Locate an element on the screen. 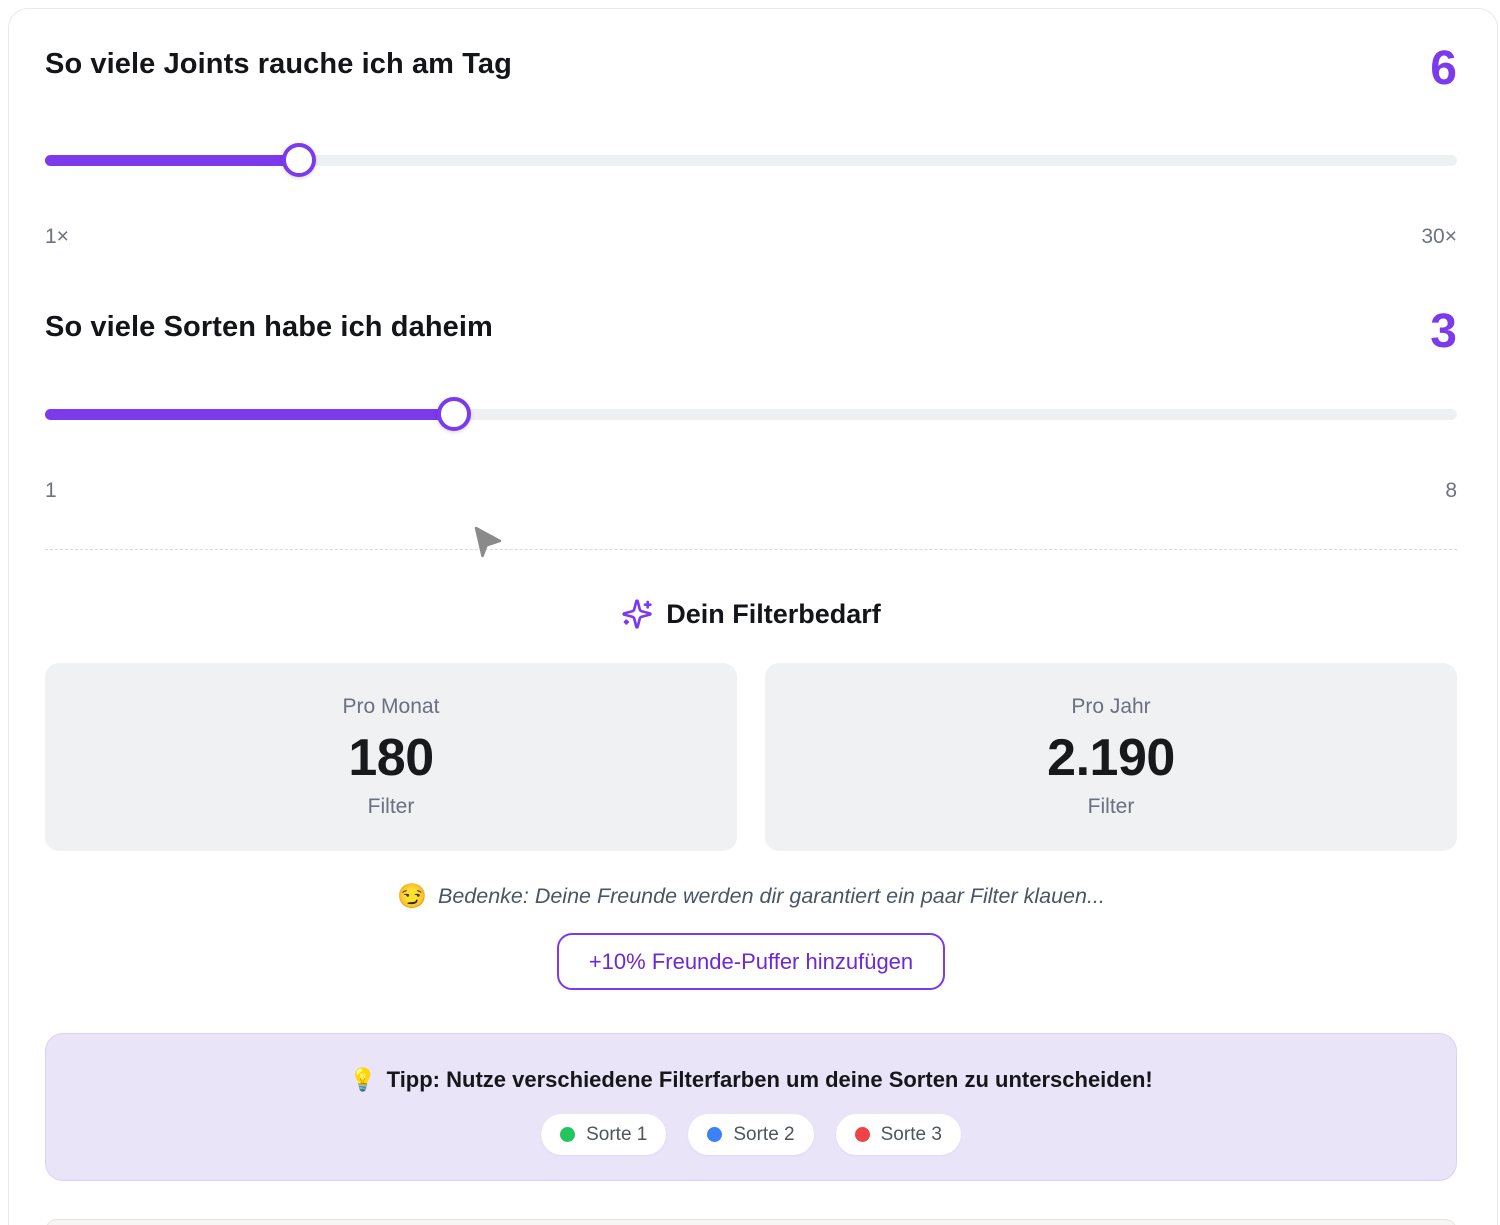 The height and width of the screenshot is (1225, 1500). joints-max-label: 30× is located at coordinates (1439, 236).